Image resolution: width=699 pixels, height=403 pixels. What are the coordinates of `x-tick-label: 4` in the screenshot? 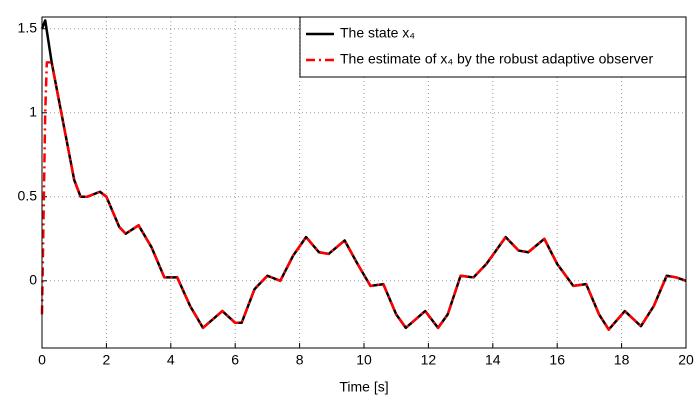 It's located at (171, 360).